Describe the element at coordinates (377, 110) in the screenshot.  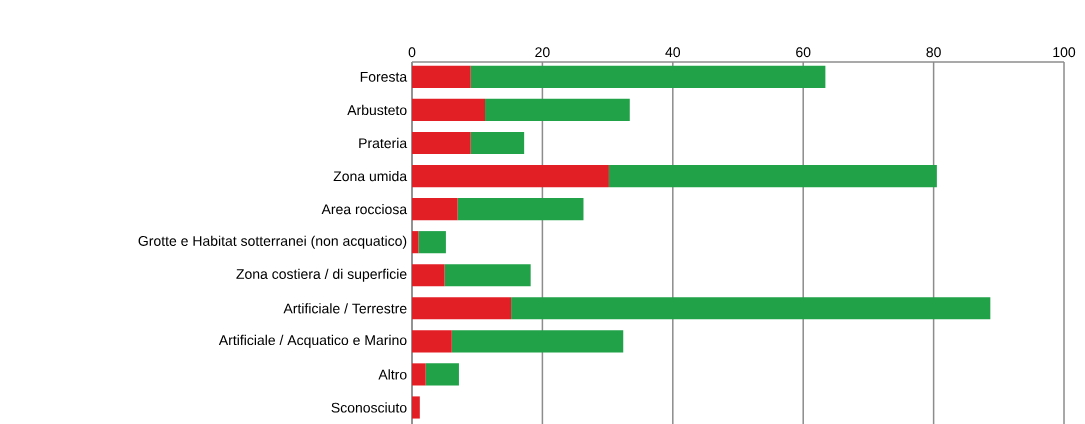
I see `y-tick-label: Arbusteto` at that location.